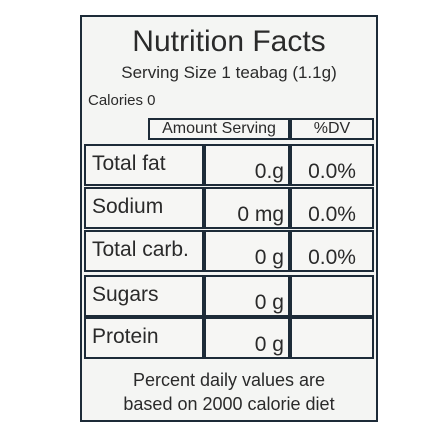 The width and height of the screenshot is (430, 430). What do you see at coordinates (219, 129) in the screenshot?
I see `column-header: Amount Serving` at bounding box center [219, 129].